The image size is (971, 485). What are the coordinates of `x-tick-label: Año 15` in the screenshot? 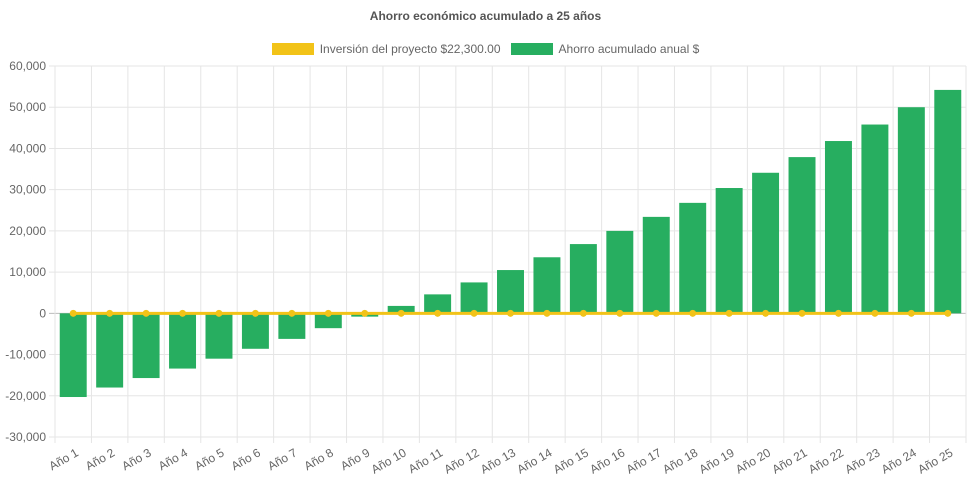 It's located at (571, 460).